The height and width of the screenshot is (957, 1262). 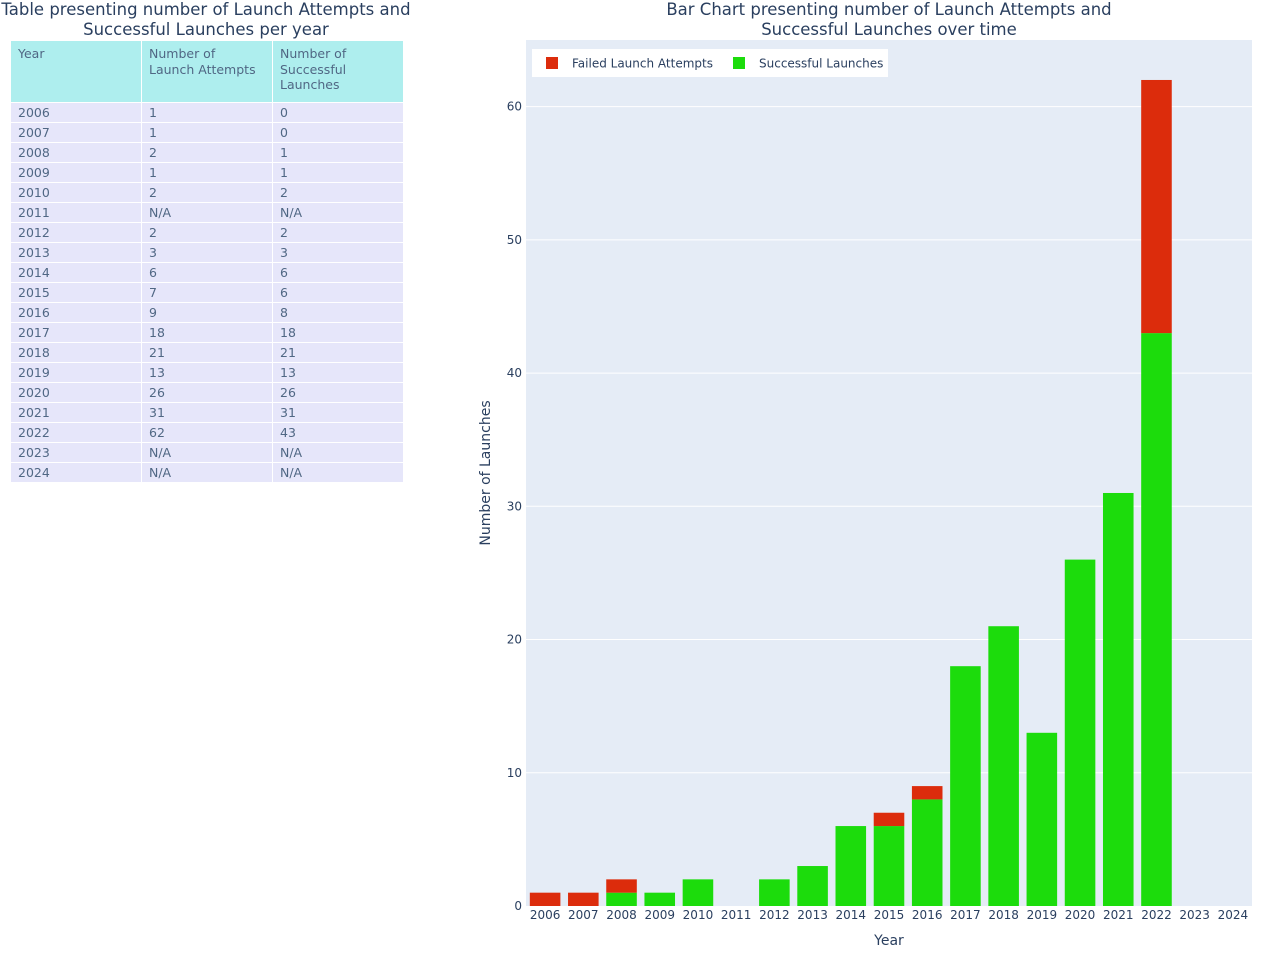 I want to click on x-tick-label: 2013, so click(x=812, y=915).